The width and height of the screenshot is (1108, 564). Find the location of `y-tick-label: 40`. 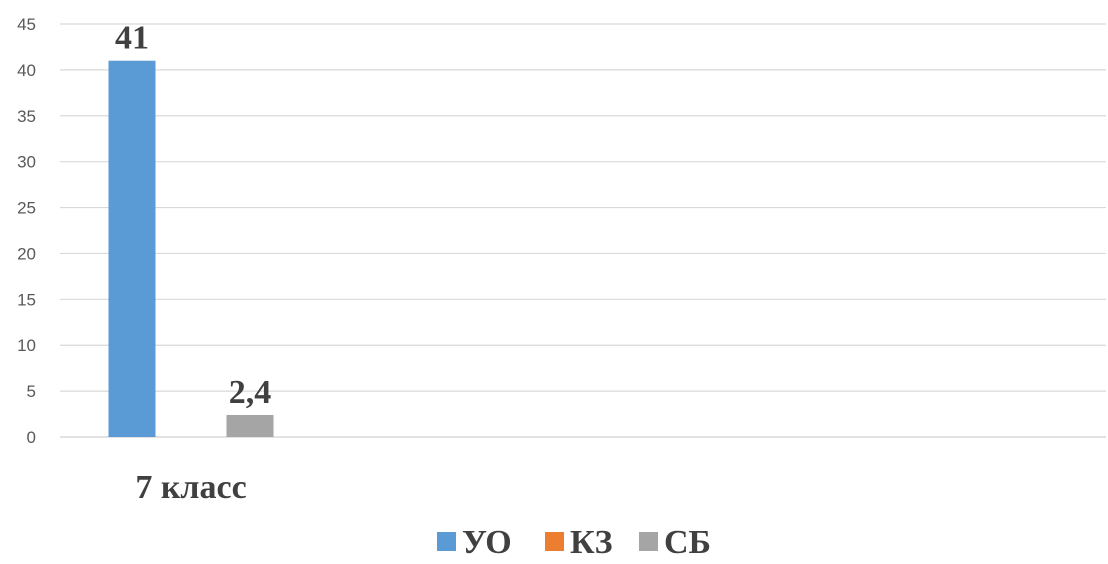

y-tick-label: 40 is located at coordinates (26, 70).